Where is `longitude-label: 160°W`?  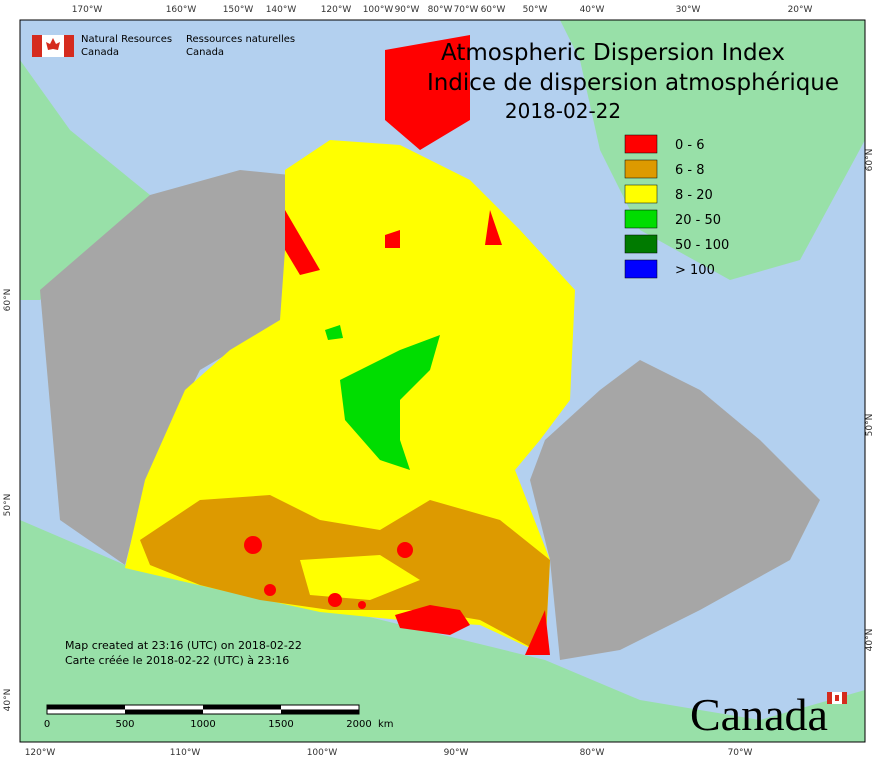 longitude-label: 160°W is located at coordinates (181, 10).